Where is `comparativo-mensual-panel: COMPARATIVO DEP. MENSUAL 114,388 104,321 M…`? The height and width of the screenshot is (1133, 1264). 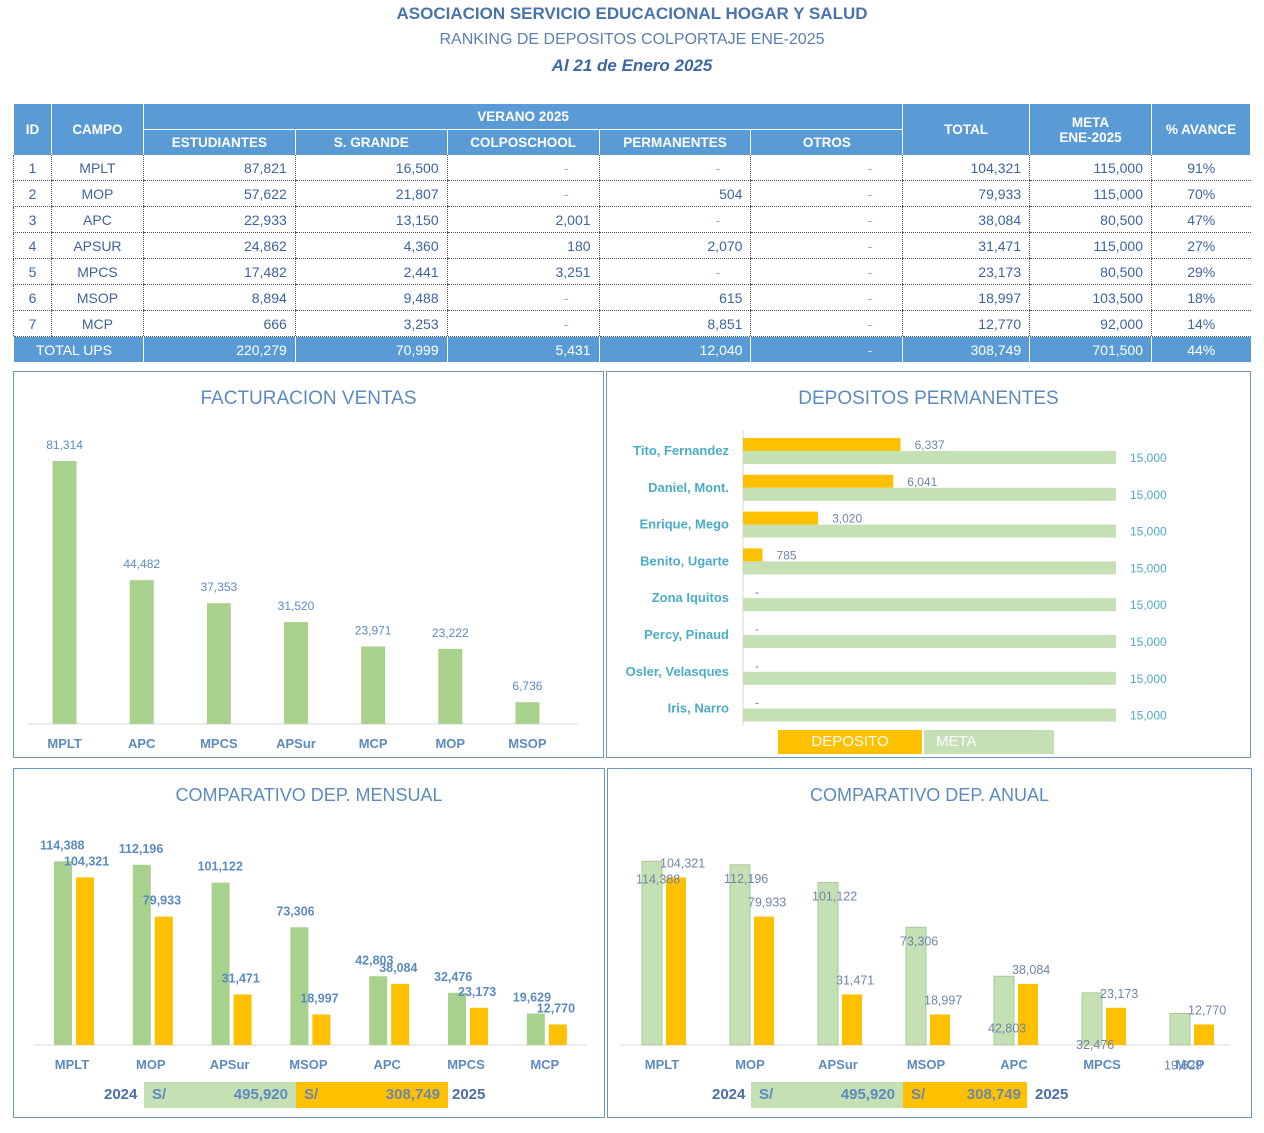
comparativo-mensual-panel: COMPARATIVO DEP. MENSUAL 114,388 104,321 M… is located at coordinates (309, 943).